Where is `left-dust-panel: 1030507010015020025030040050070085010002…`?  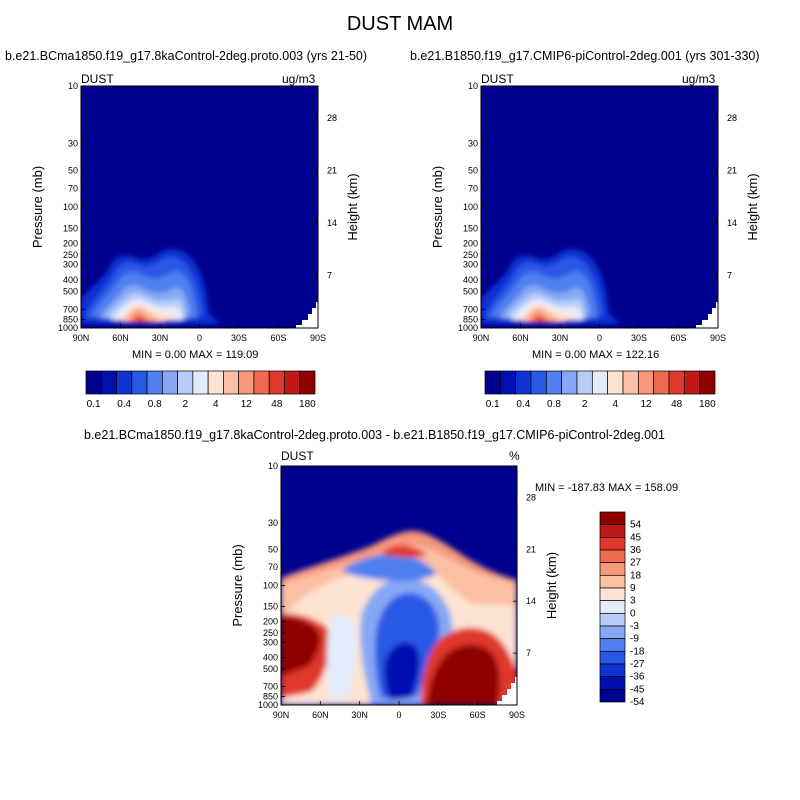 left-dust-panel: 1030507010015020025030040050070085010002… is located at coordinates (195, 212).